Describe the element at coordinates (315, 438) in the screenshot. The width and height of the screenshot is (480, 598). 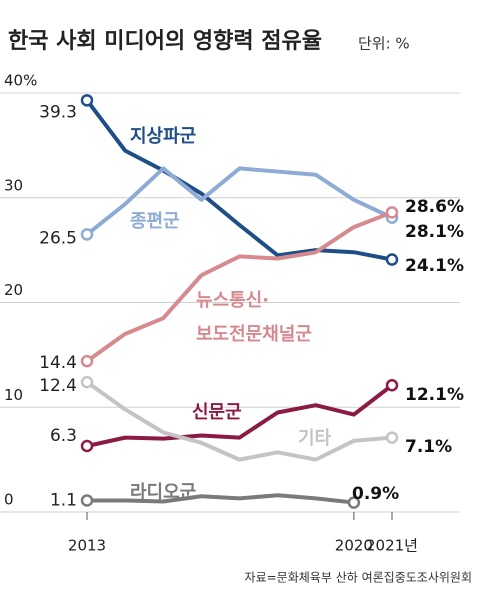
I see `legend-entry: 기타` at that location.